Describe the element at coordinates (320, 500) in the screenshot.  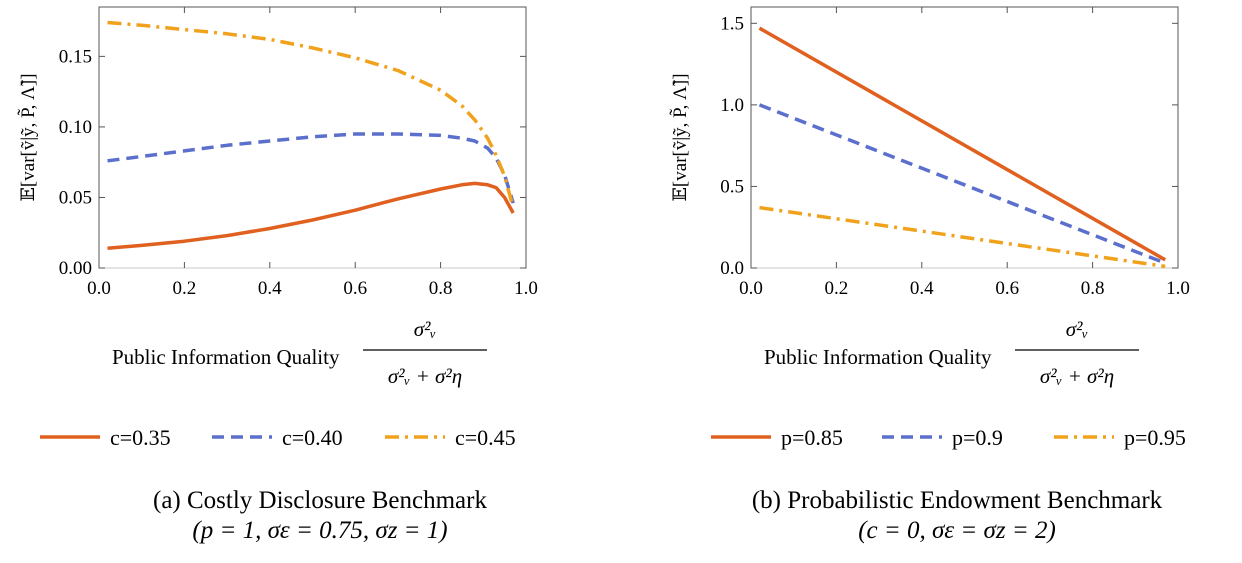
I see `caption-a-title: (a) Costly Disclosure Benchmark` at that location.